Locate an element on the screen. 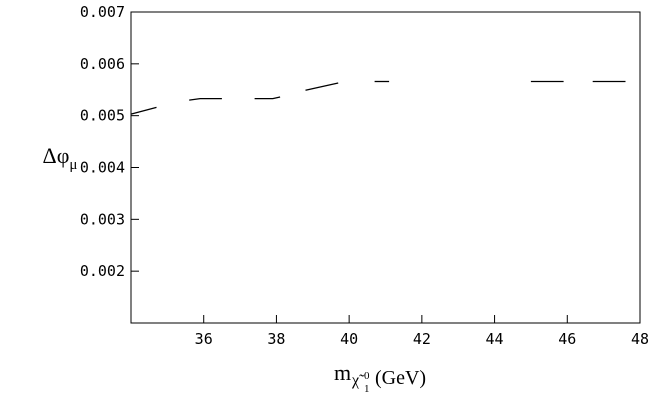 The image size is (654, 400). x-axis-title-suffix: (GeV) is located at coordinates (400, 378).